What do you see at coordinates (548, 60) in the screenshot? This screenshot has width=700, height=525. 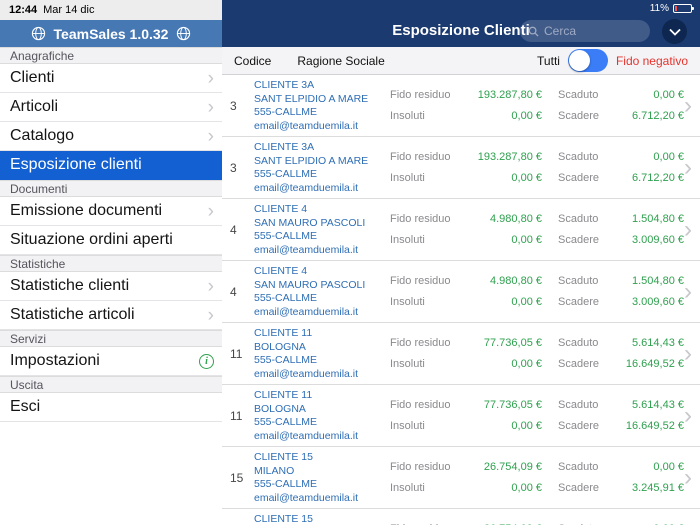 I see `filter-tutti-label: Tutti` at bounding box center [548, 60].